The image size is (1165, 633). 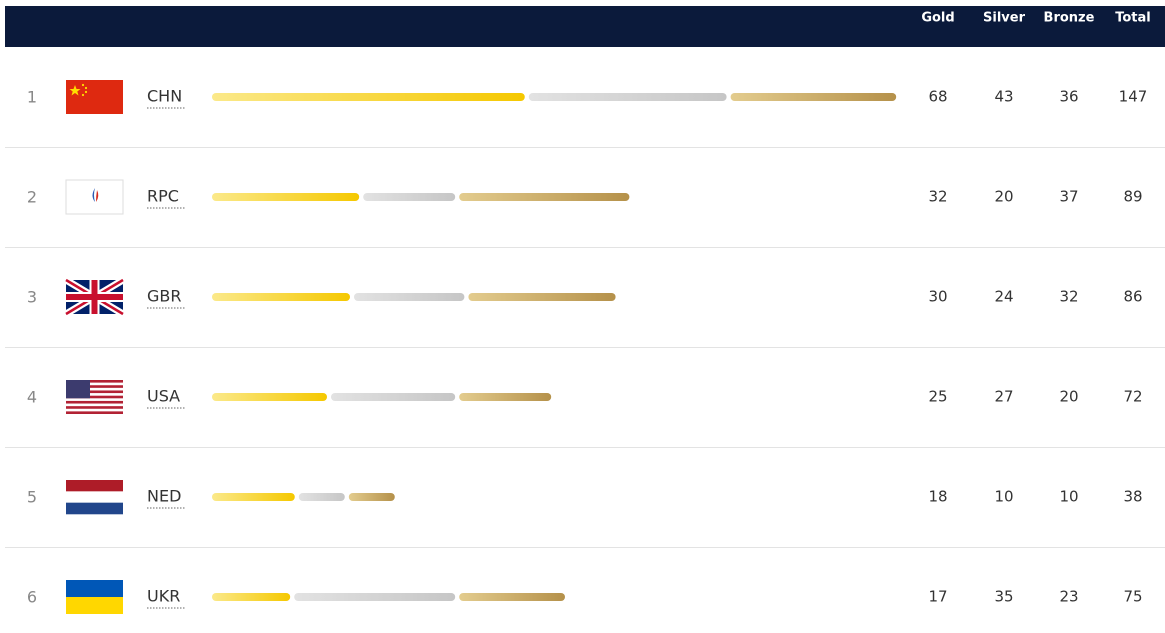 What do you see at coordinates (937, 97) in the screenshot?
I see `gold-count: 68` at bounding box center [937, 97].